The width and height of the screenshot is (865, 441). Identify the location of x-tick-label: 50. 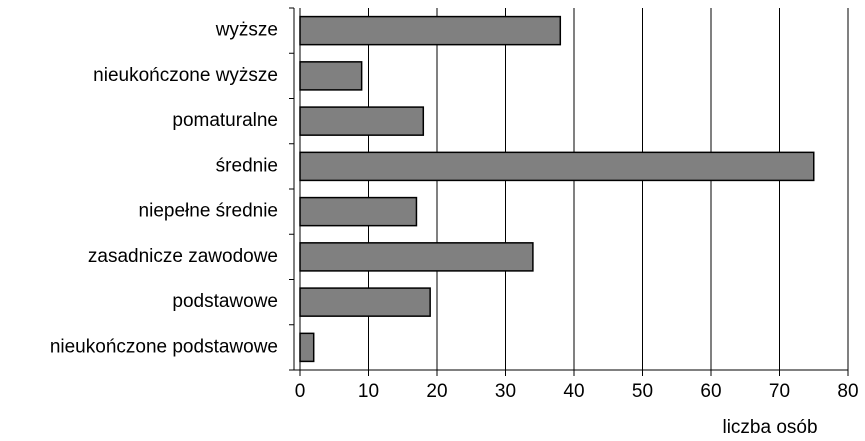
(642, 391).